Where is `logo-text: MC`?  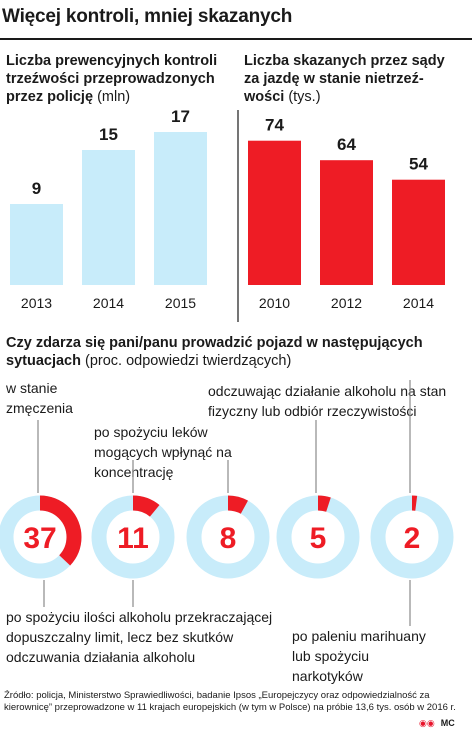
logo-text: MC is located at coordinates (447, 723).